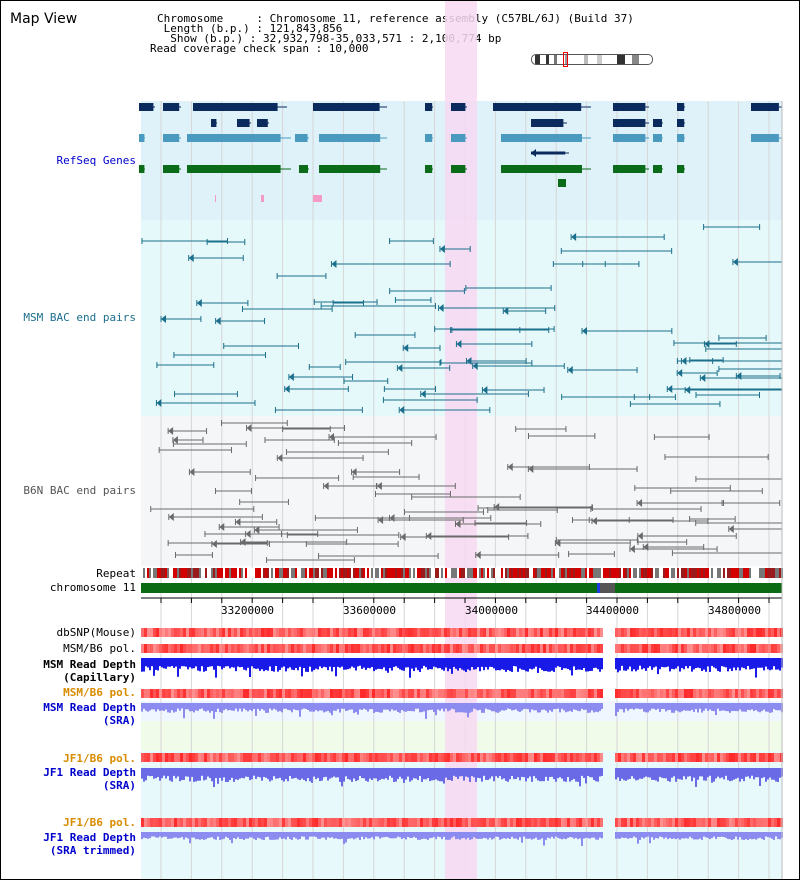  What do you see at coordinates (574, 237) in the screenshot?
I see `bac-arrow` at bounding box center [574, 237].